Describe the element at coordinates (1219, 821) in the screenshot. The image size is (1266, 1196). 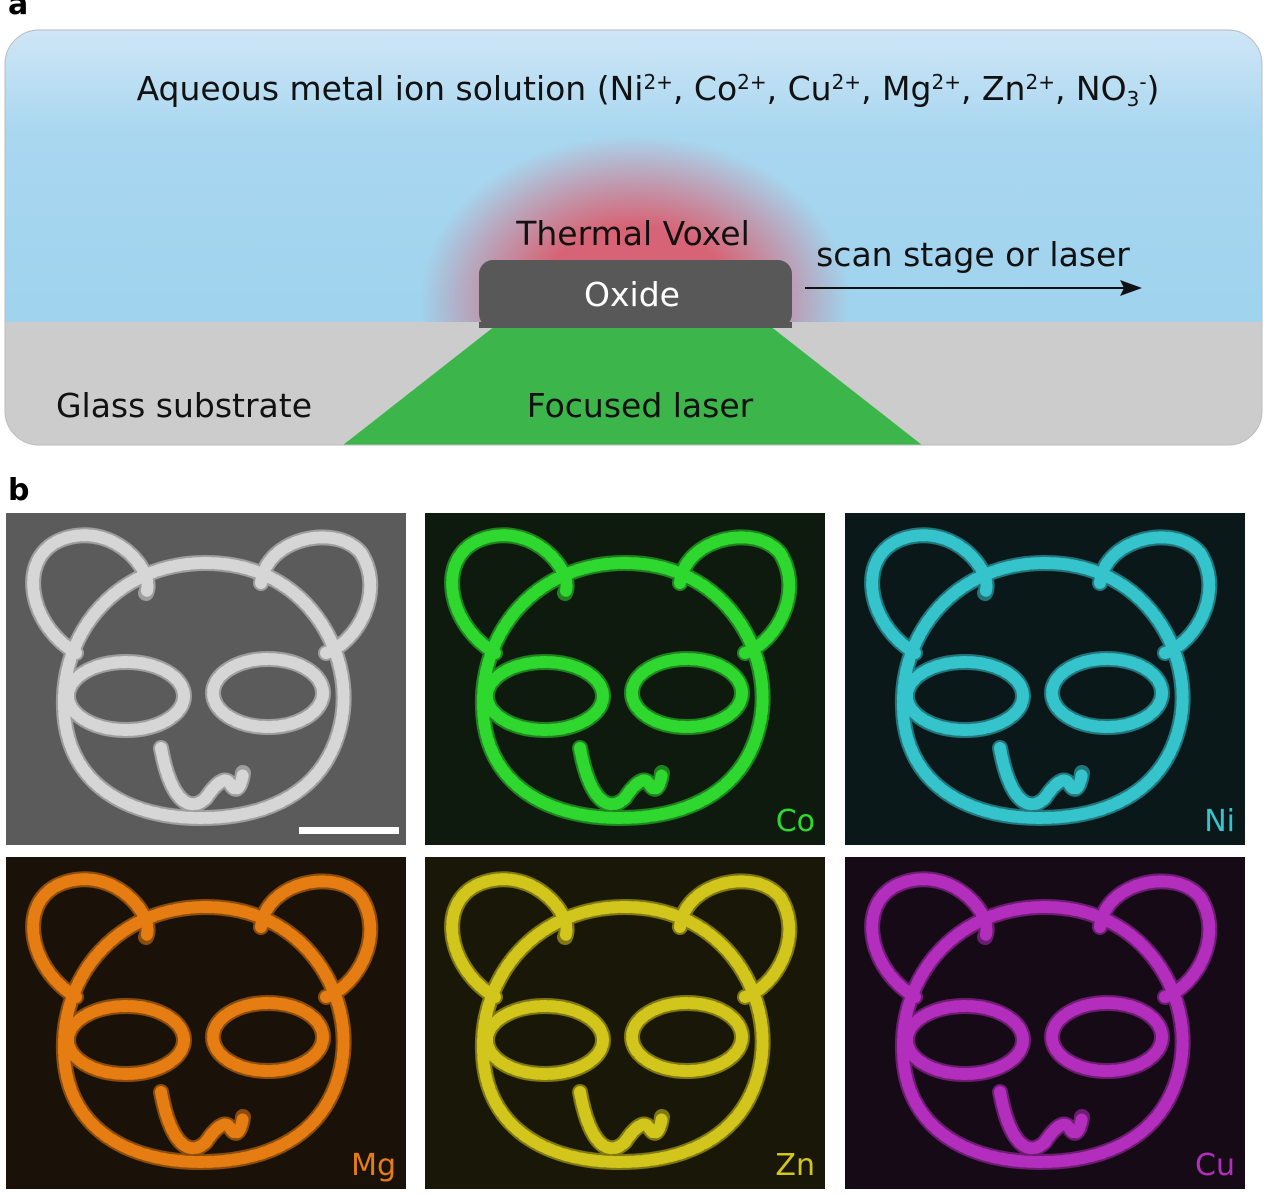
I see `element-label: Ni` at that location.